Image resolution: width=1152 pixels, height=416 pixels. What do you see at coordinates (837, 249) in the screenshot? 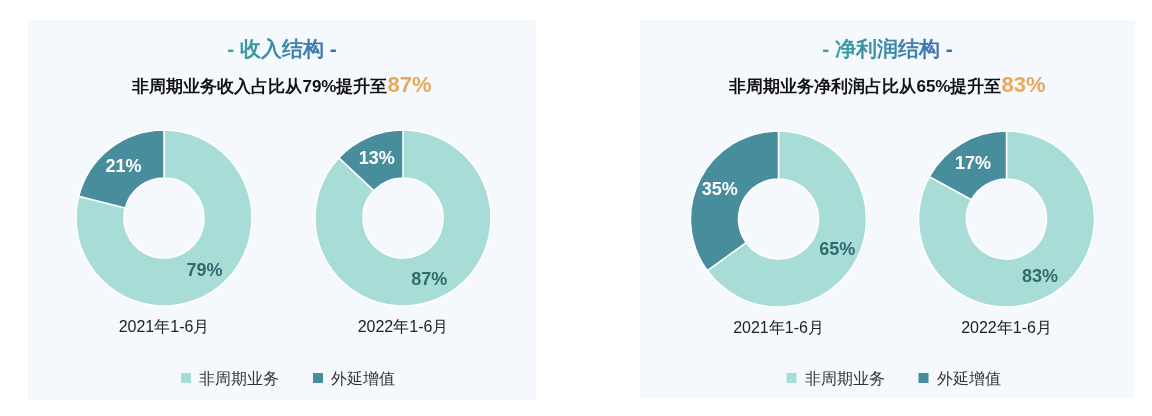
I see `data-label: 65%` at bounding box center [837, 249].